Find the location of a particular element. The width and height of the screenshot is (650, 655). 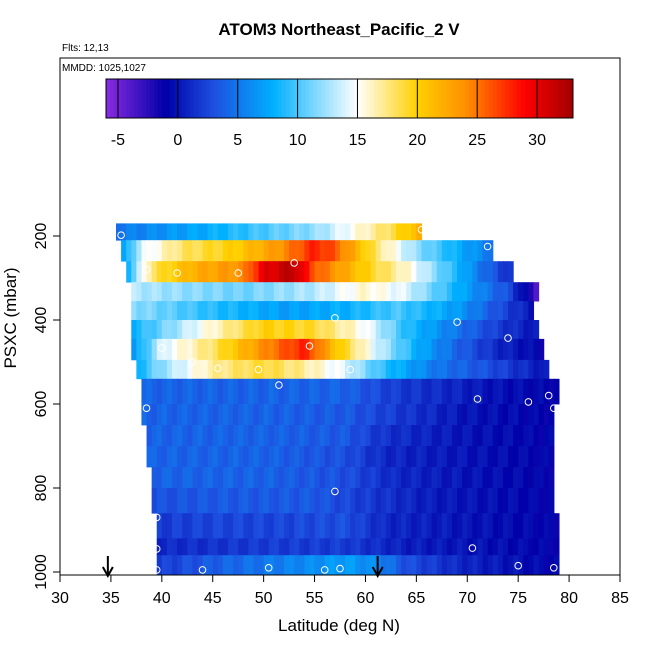

y-tick-label: 400 is located at coordinates (41, 320).